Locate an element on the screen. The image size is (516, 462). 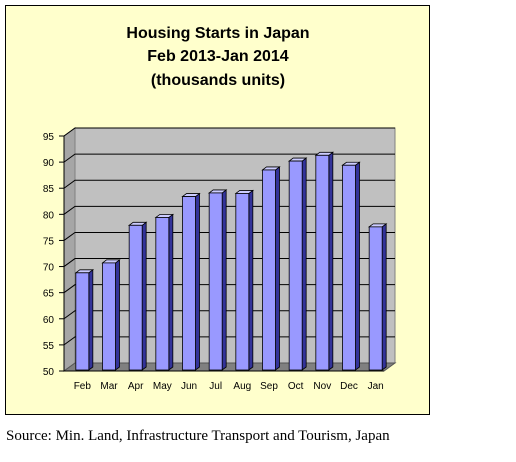
x-tick-label: Aug is located at coordinates (242, 386).